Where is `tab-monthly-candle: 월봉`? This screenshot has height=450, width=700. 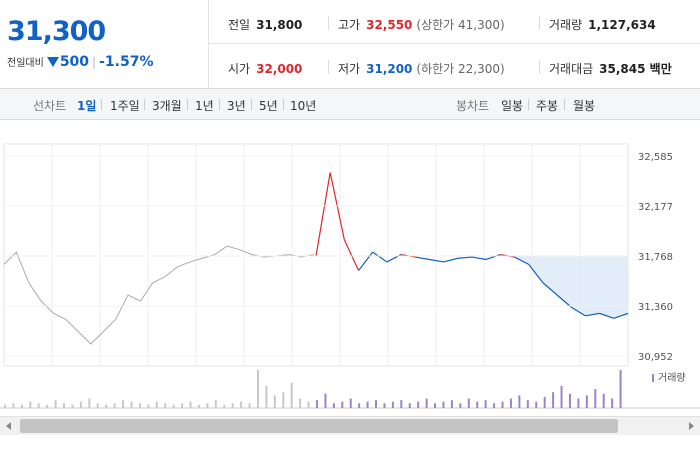
tab-monthly-candle: 월봉 is located at coordinates (584, 106).